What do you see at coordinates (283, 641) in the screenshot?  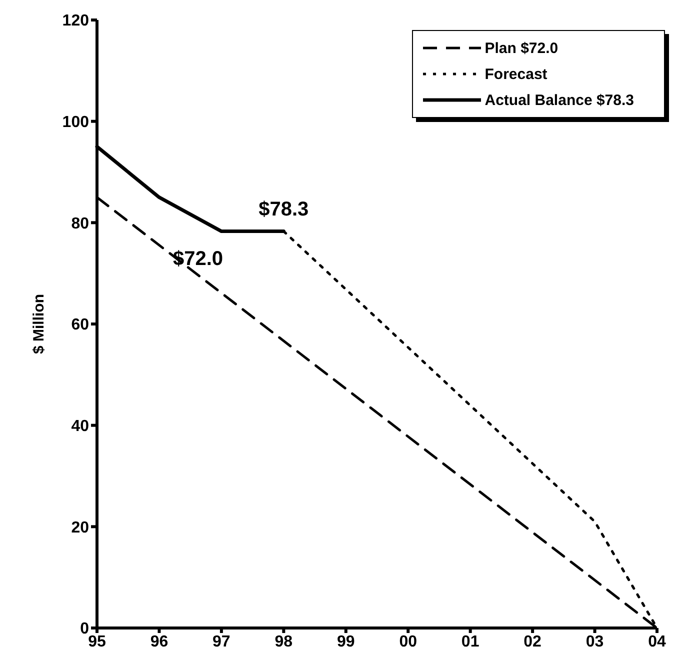 I see `x-tick-label: 98` at bounding box center [283, 641].